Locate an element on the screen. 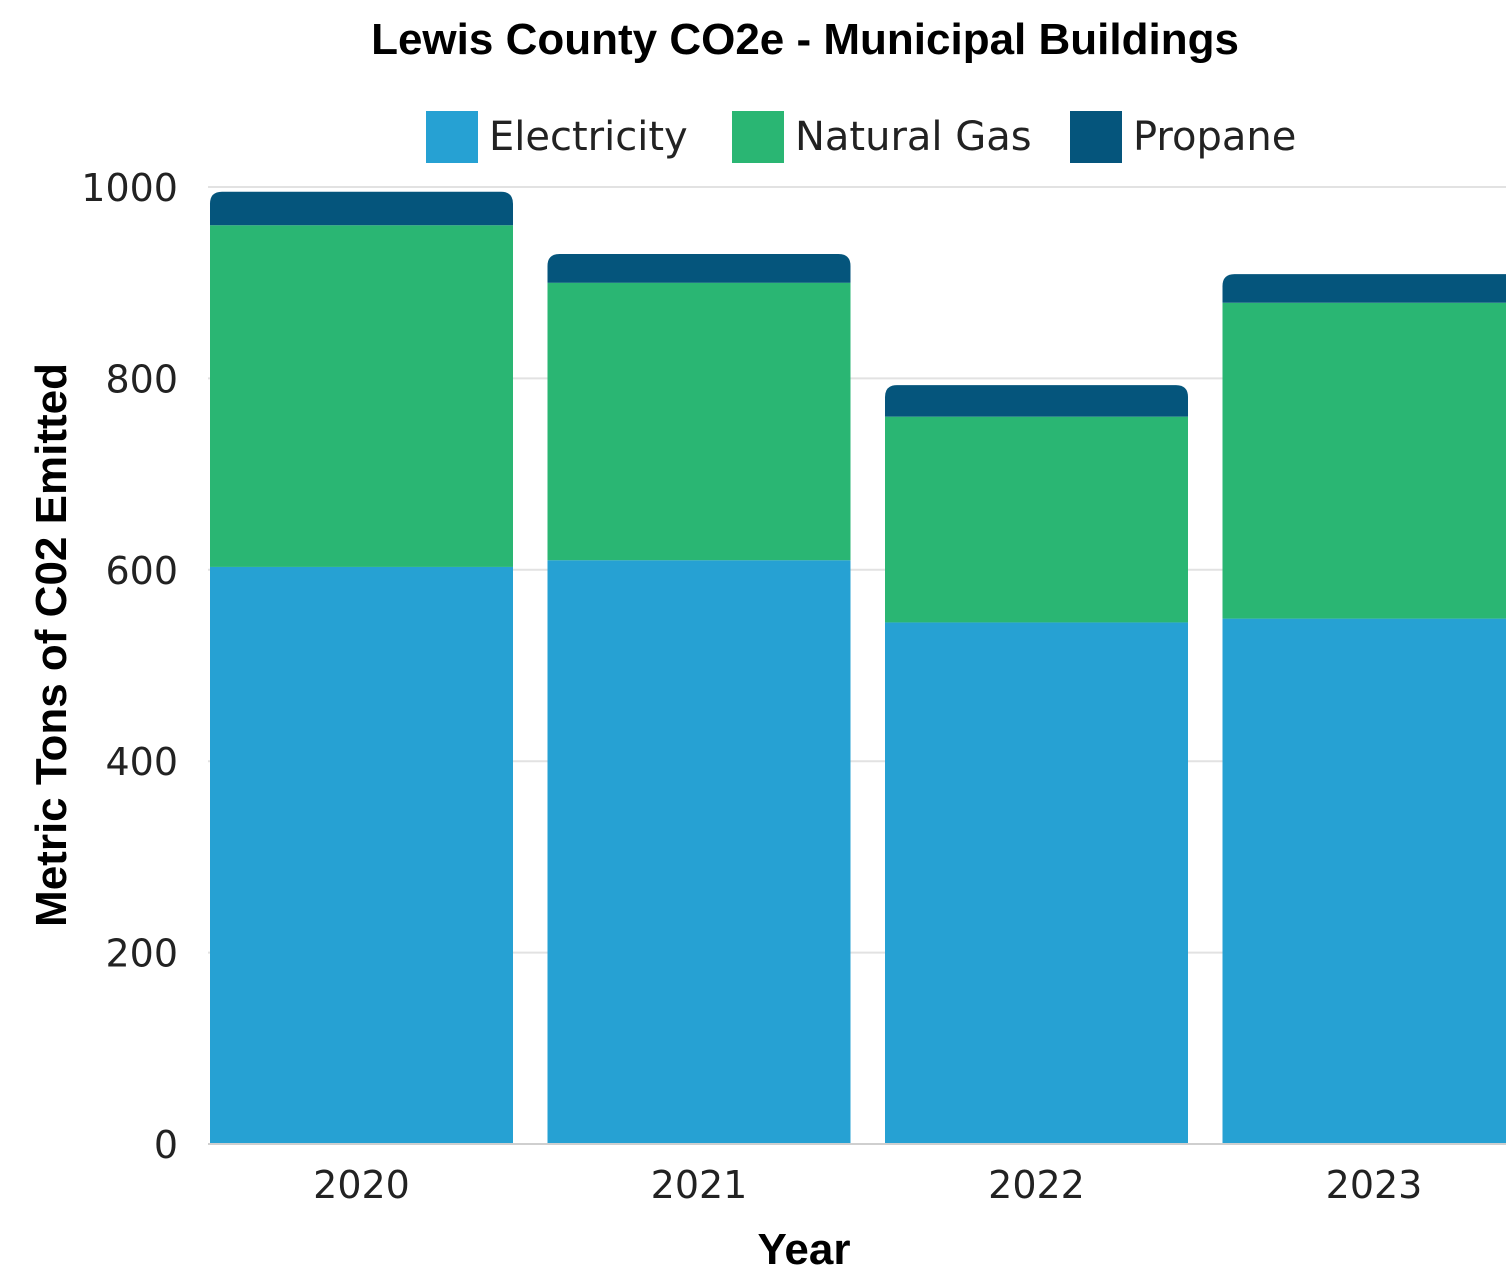  chart-title: Lewis County CO2e - Municipal Buildings is located at coordinates (805, 39).